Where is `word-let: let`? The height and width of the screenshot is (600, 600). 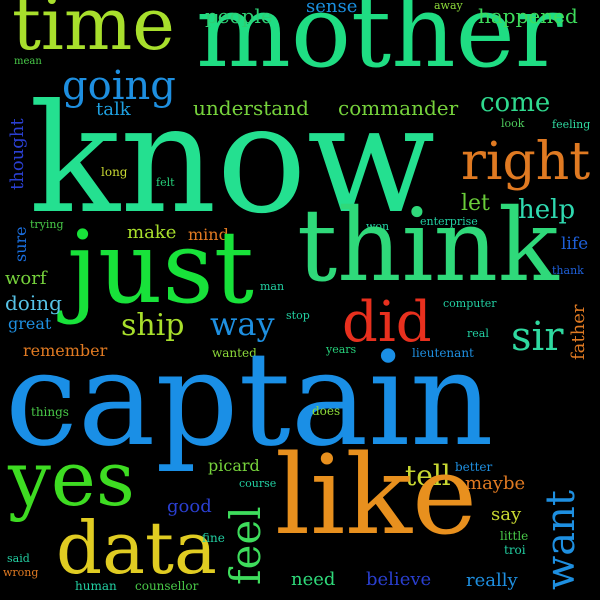
word-let: let is located at coordinates (475, 203).